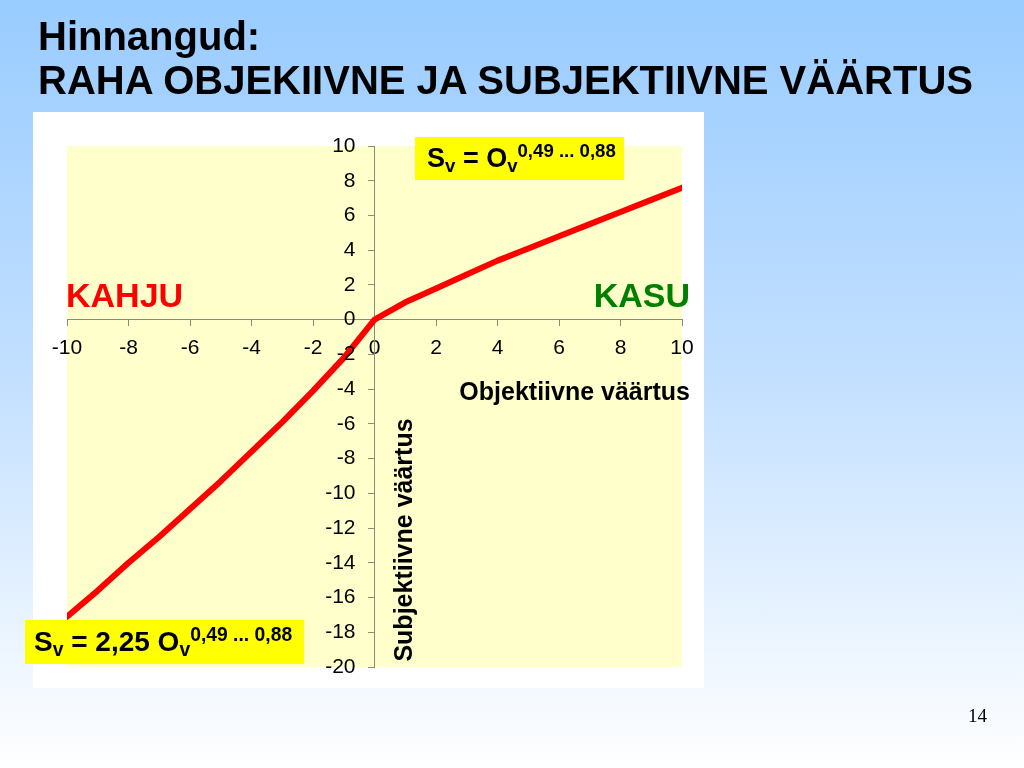 The height and width of the screenshot is (768, 1024). What do you see at coordinates (252, 347) in the screenshot?
I see `x-tick-label: -4` at bounding box center [252, 347].